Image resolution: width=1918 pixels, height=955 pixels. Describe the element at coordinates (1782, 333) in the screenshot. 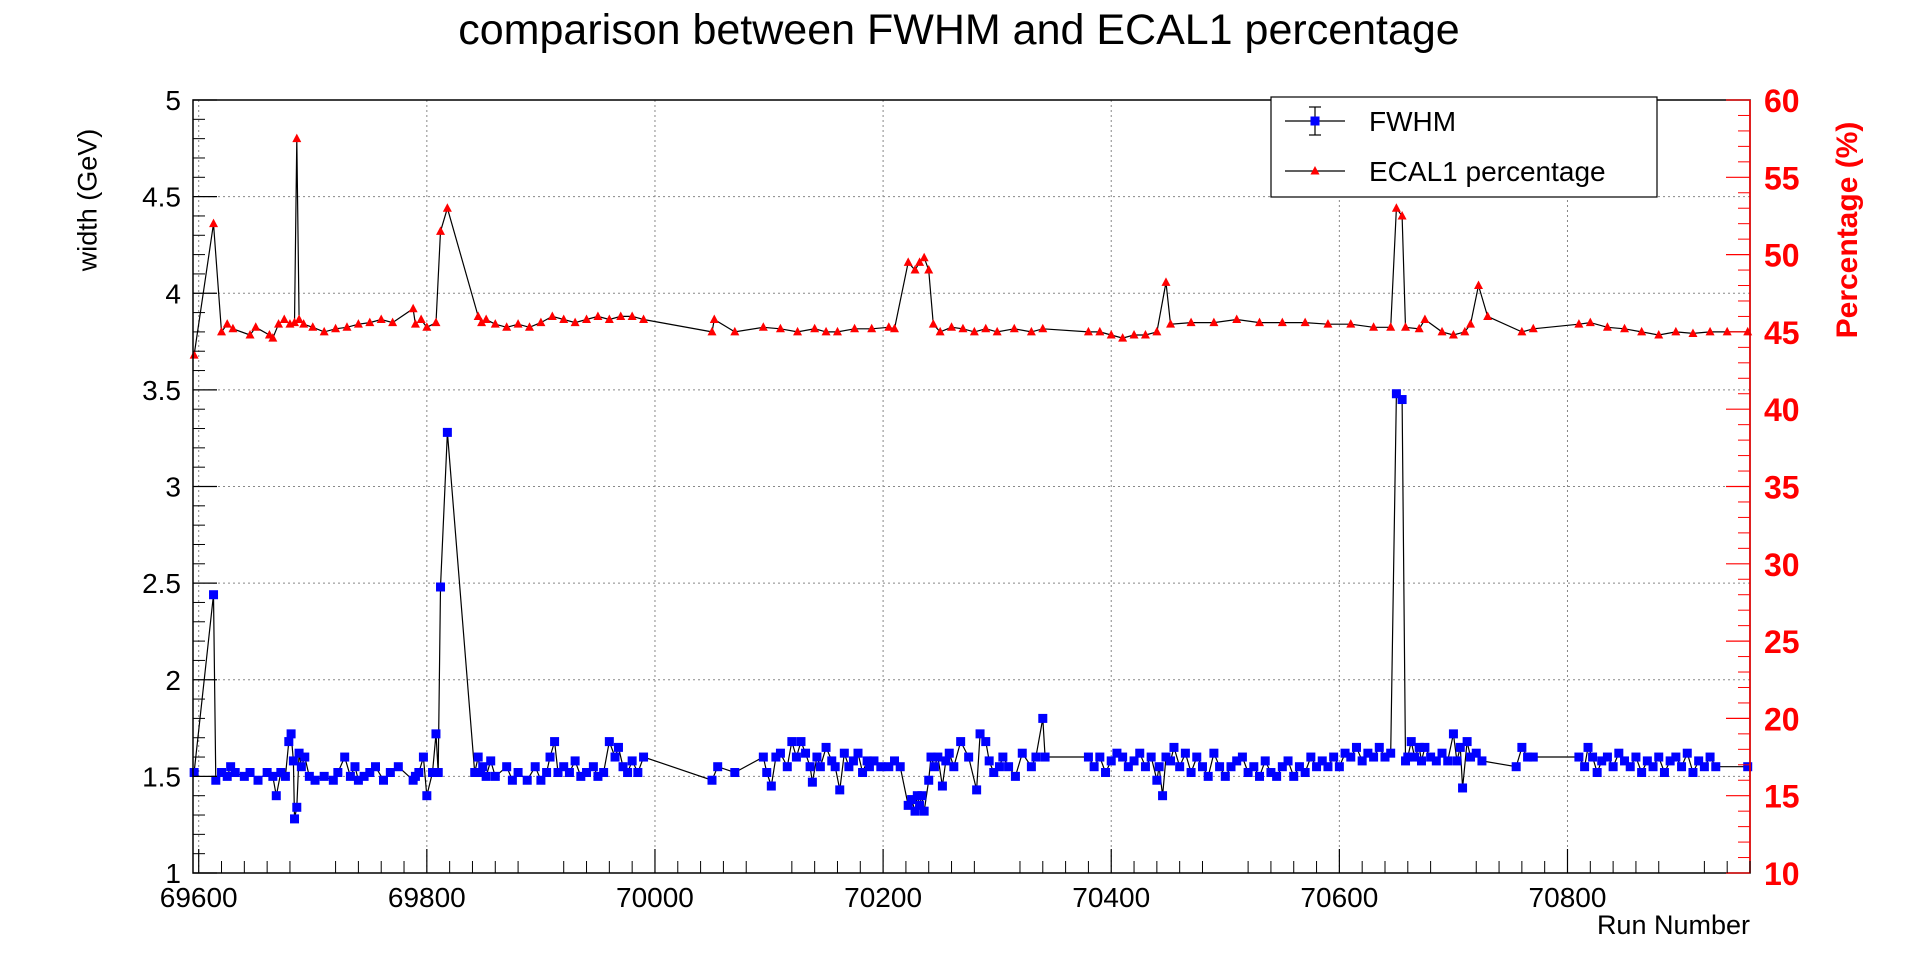

I see `y-right-tick-label: 45` at that location.